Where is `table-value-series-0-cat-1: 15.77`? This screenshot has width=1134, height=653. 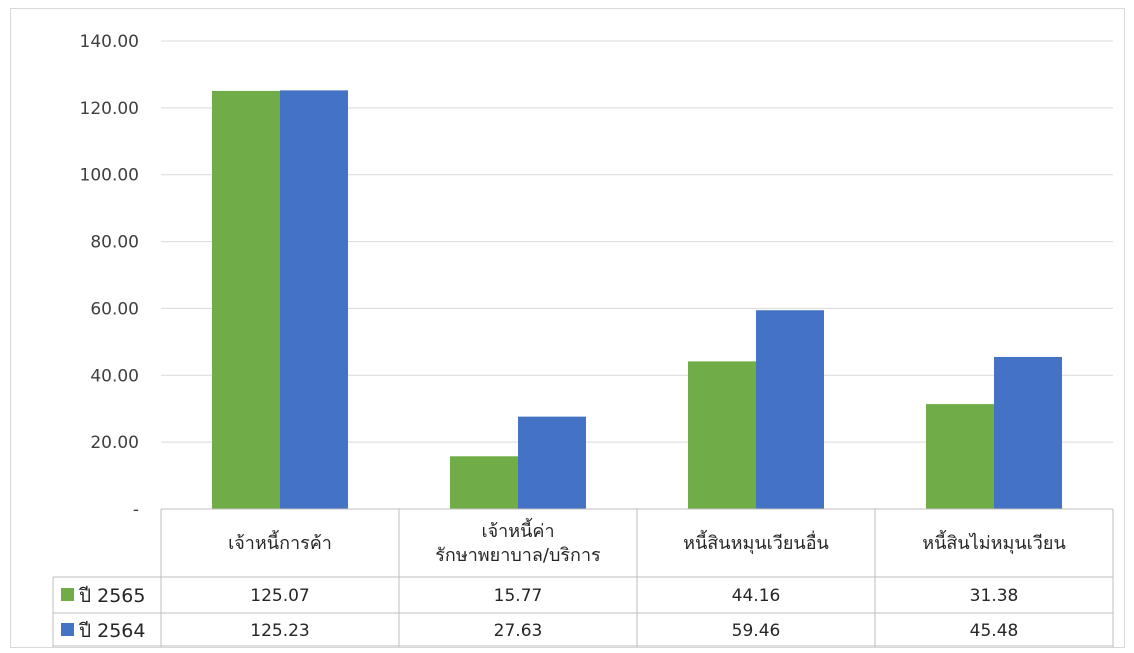
table-value-series-0-cat-1: 15.77 is located at coordinates (518, 596).